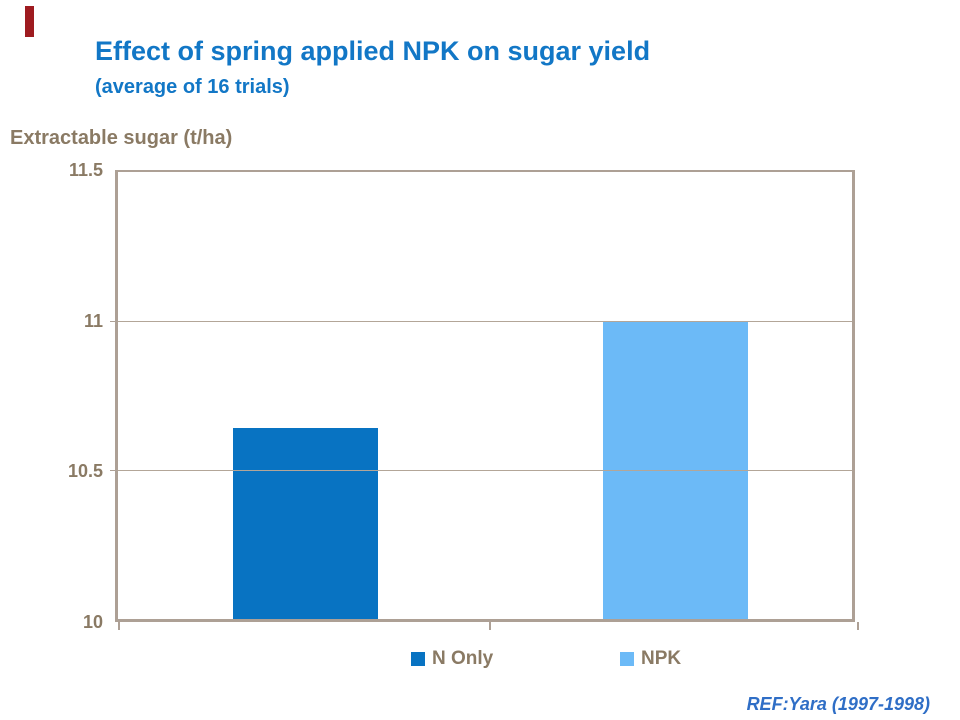  What do you see at coordinates (85, 170) in the screenshot?
I see `y-tick-label: 11.5` at bounding box center [85, 170].